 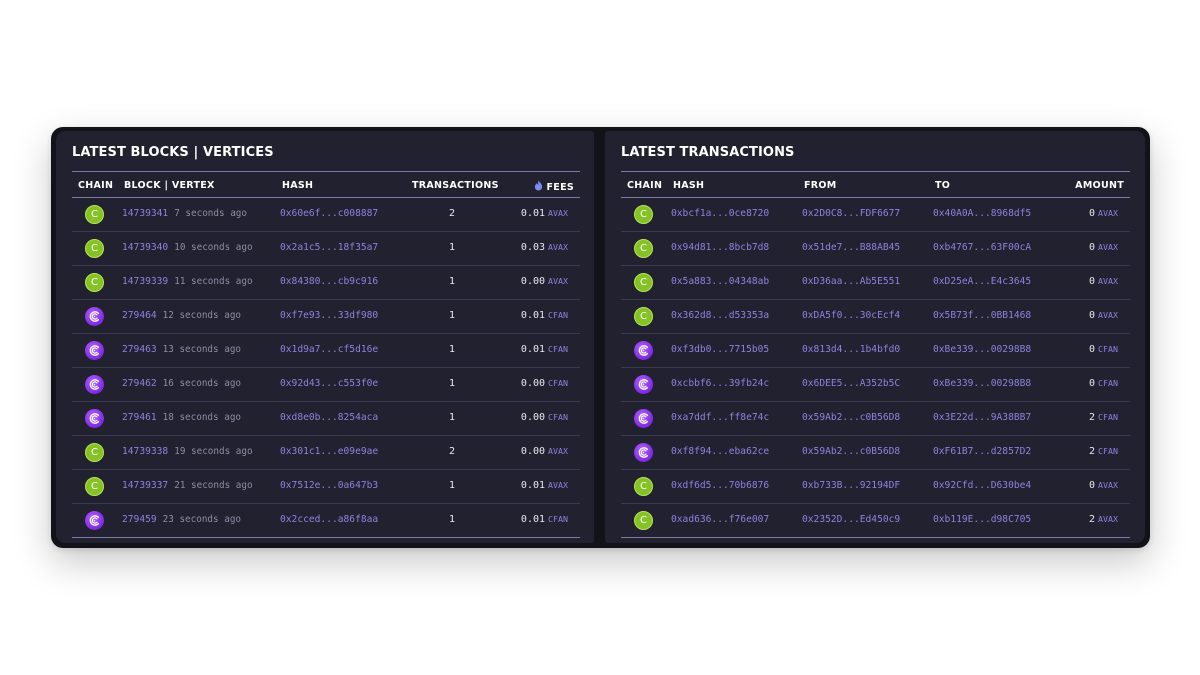 I want to click on tx-from-link: 0x2D0C8...FDF6677, so click(x=851, y=213).